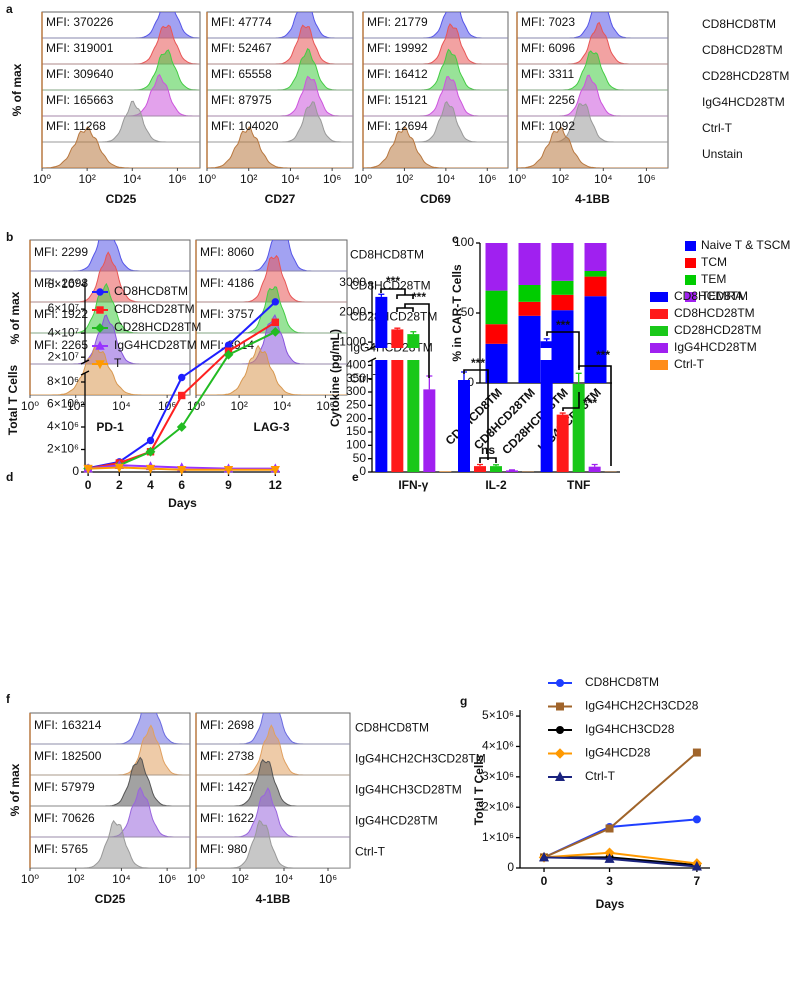  Describe the element at coordinates (397, 22) in the screenshot. I see `mfi-label: MFI: 21779` at that location.